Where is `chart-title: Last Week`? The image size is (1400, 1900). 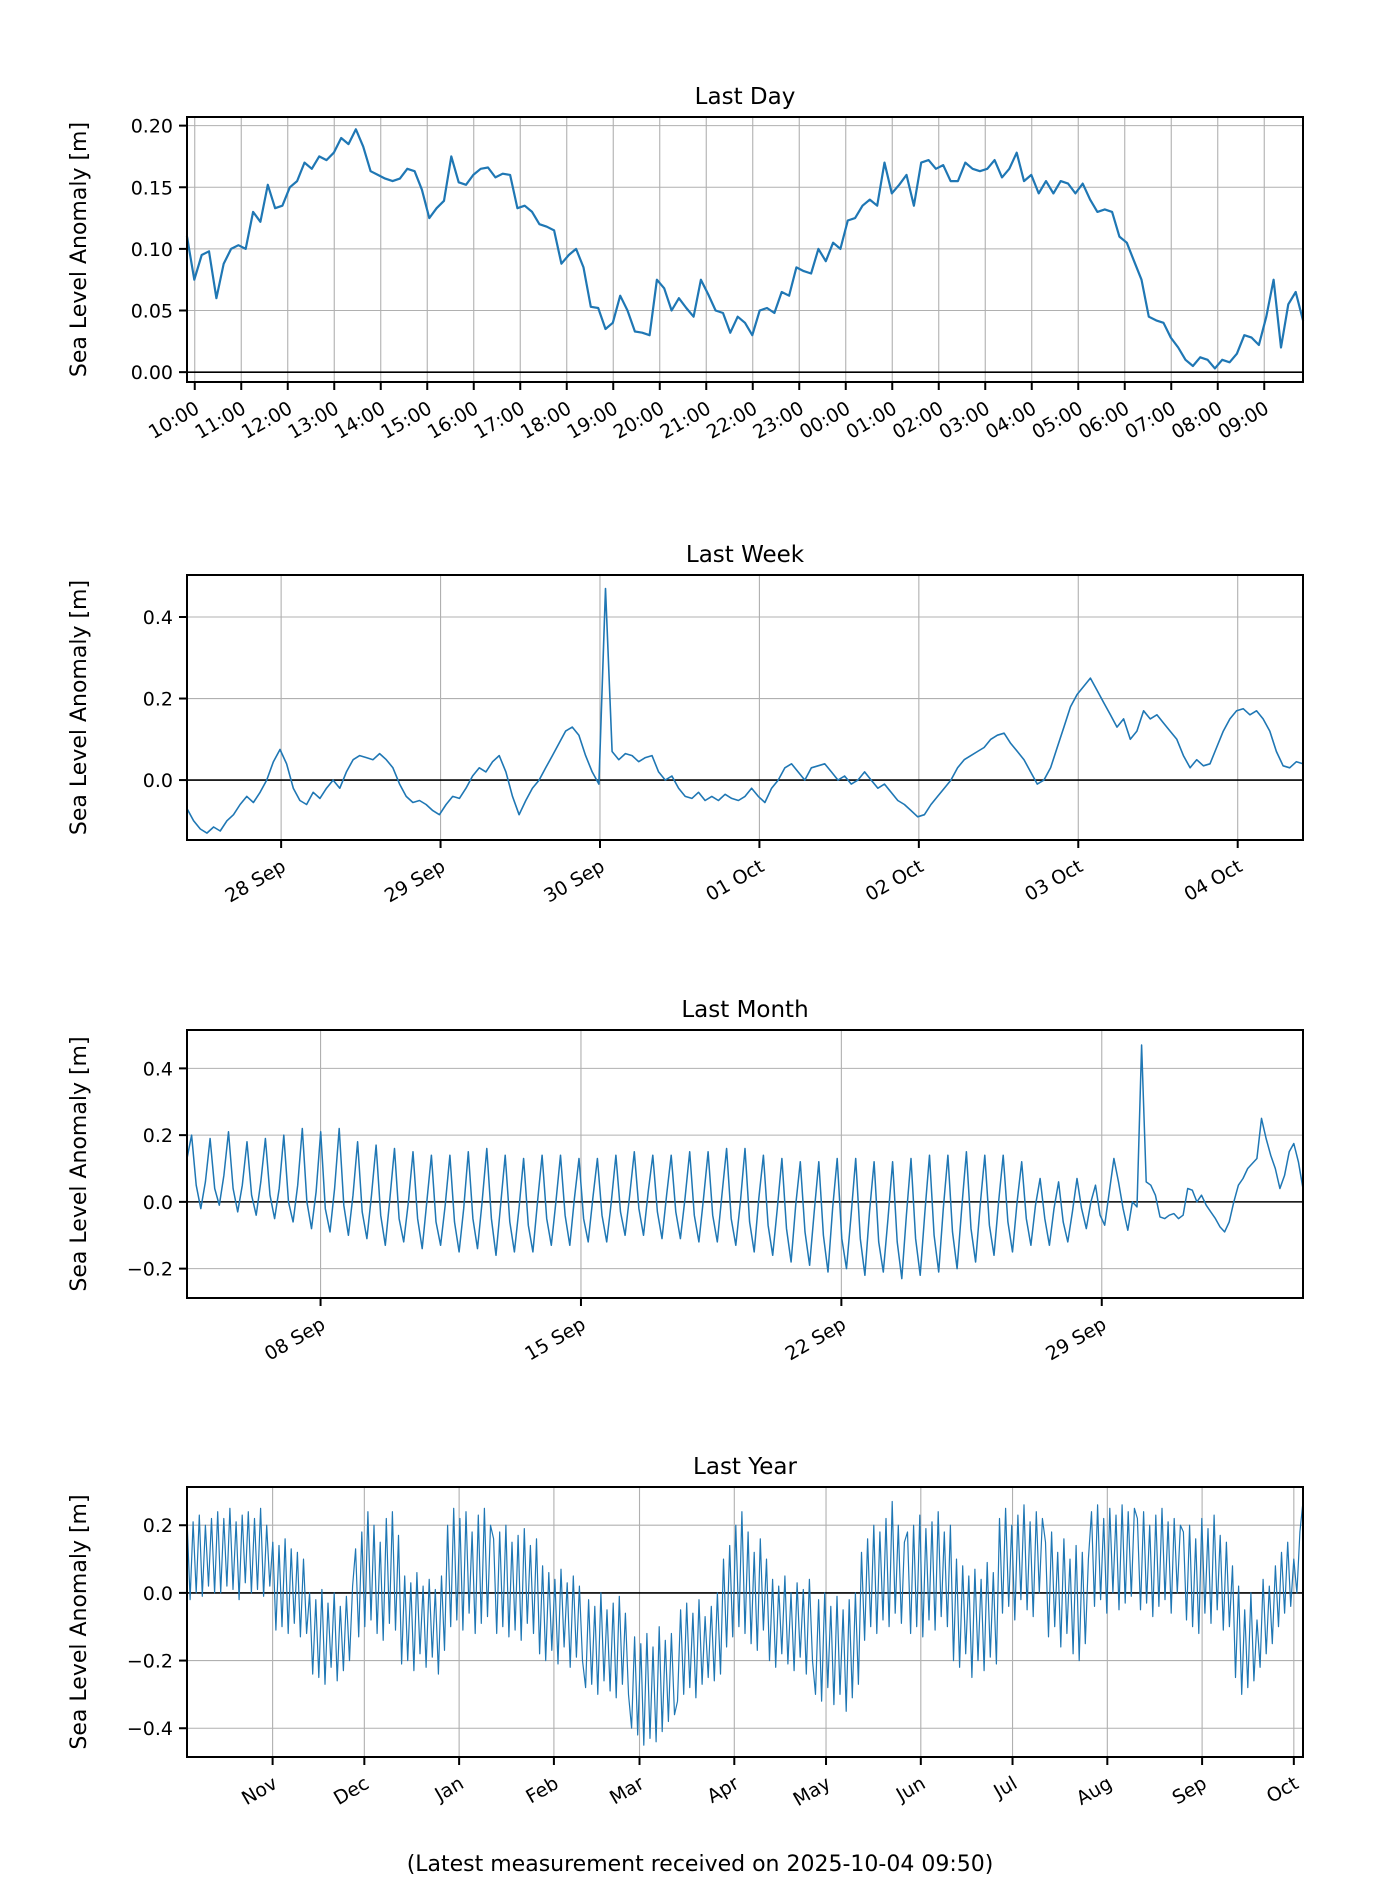 chart-title: Last Week is located at coordinates (745, 555).